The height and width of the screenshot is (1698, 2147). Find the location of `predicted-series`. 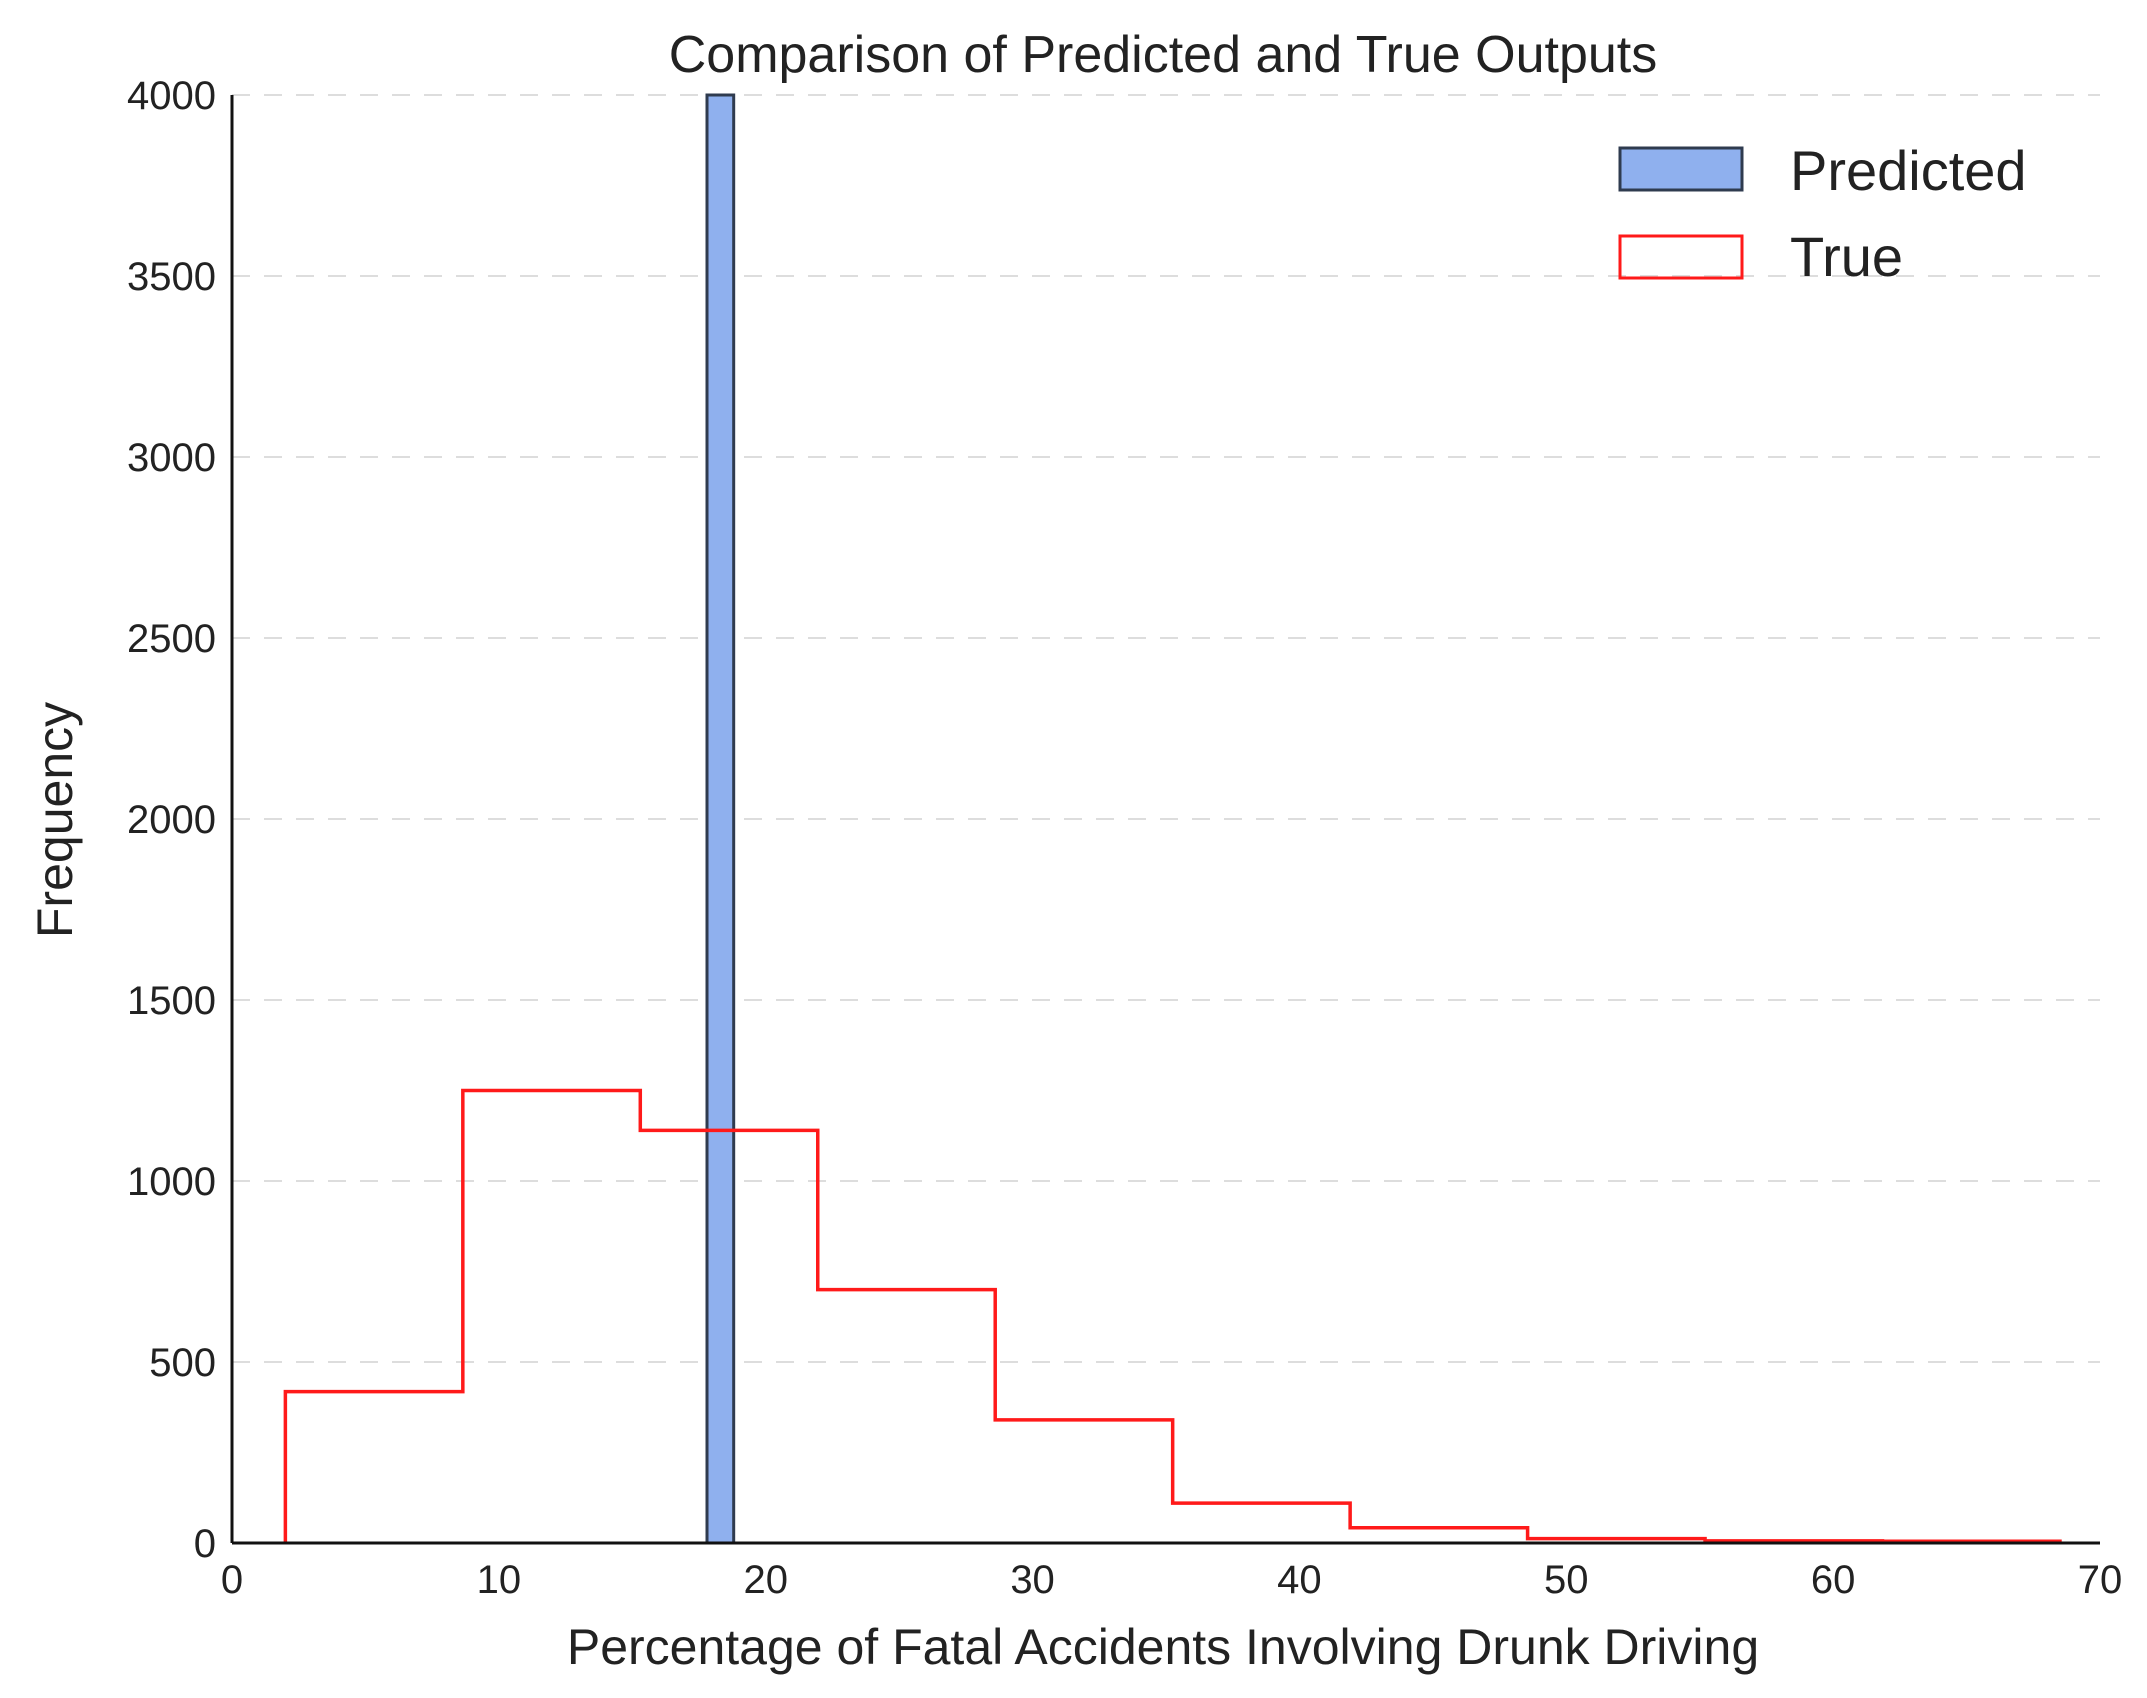

predicted-series is located at coordinates (720, 819).